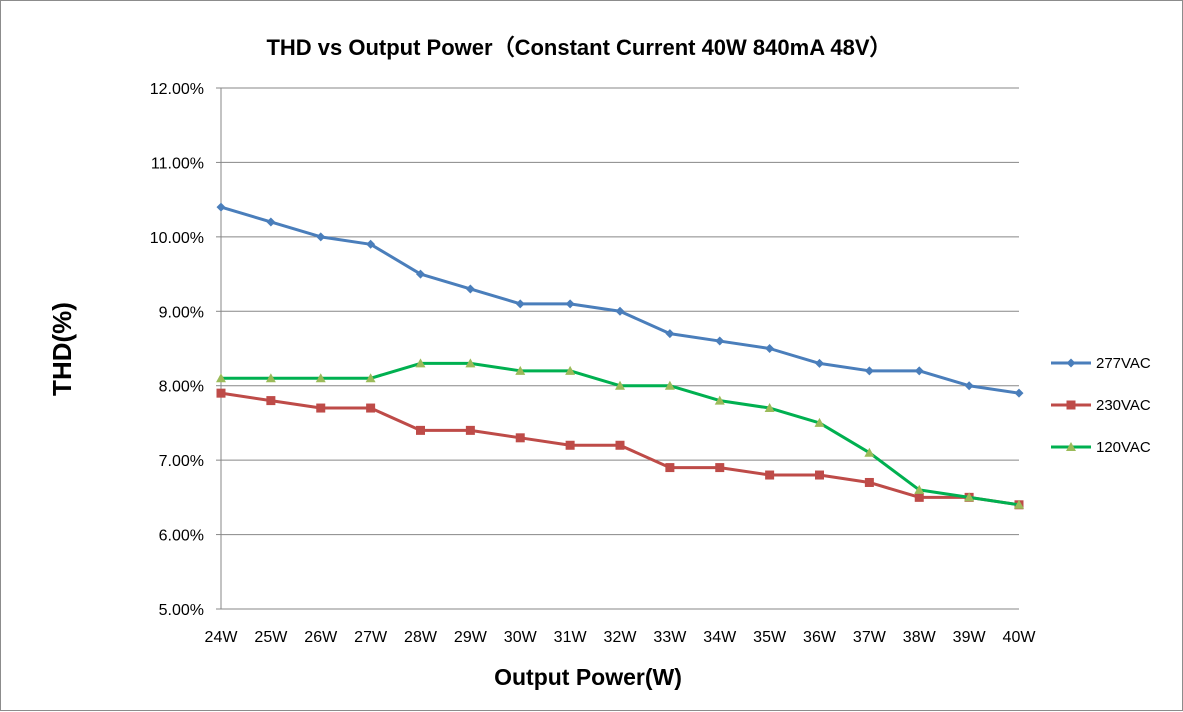 This screenshot has height=712, width=1183. Describe the element at coordinates (970, 637) in the screenshot. I see `x-tick-label: 39W` at that location.